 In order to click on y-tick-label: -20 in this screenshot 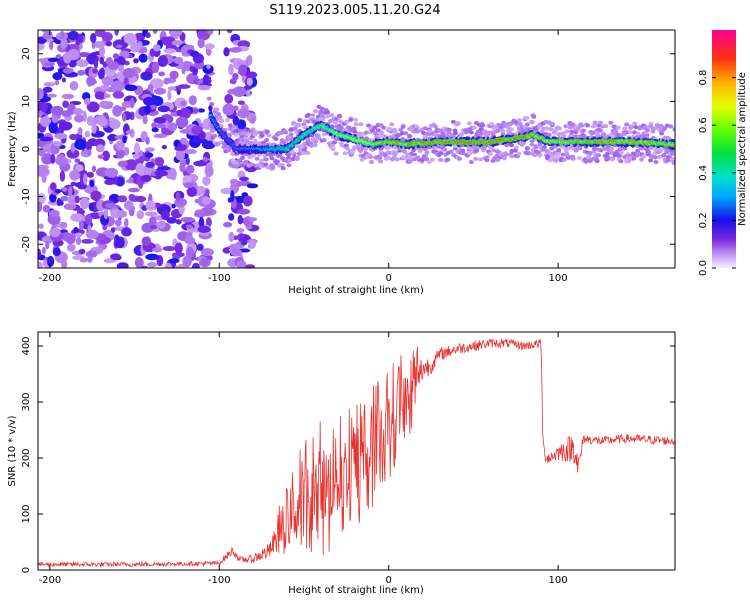, I will do `click(26, 244)`.